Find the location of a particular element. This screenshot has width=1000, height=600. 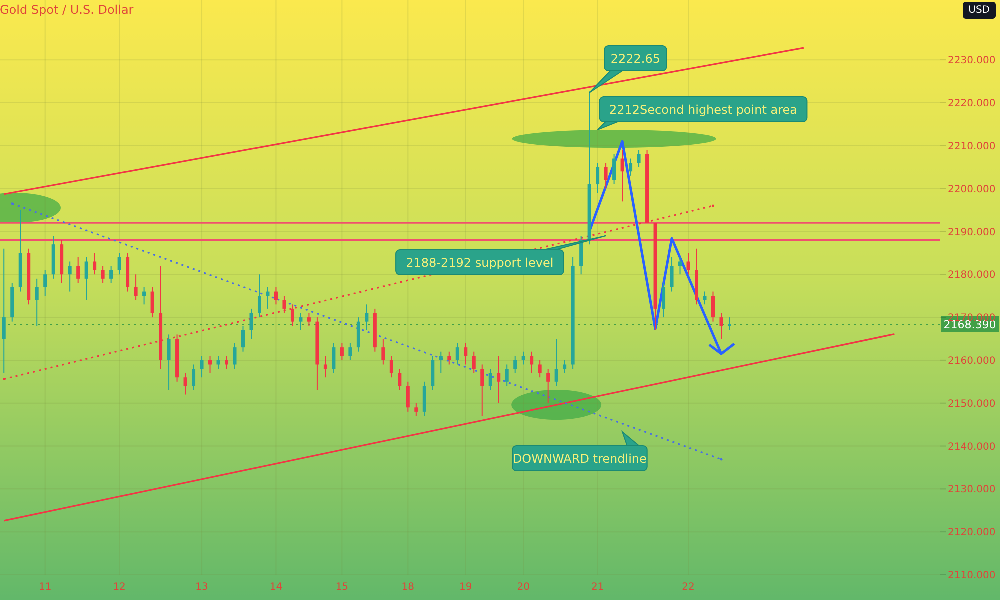

annotation: 2188-2192 support level is located at coordinates (480, 263).